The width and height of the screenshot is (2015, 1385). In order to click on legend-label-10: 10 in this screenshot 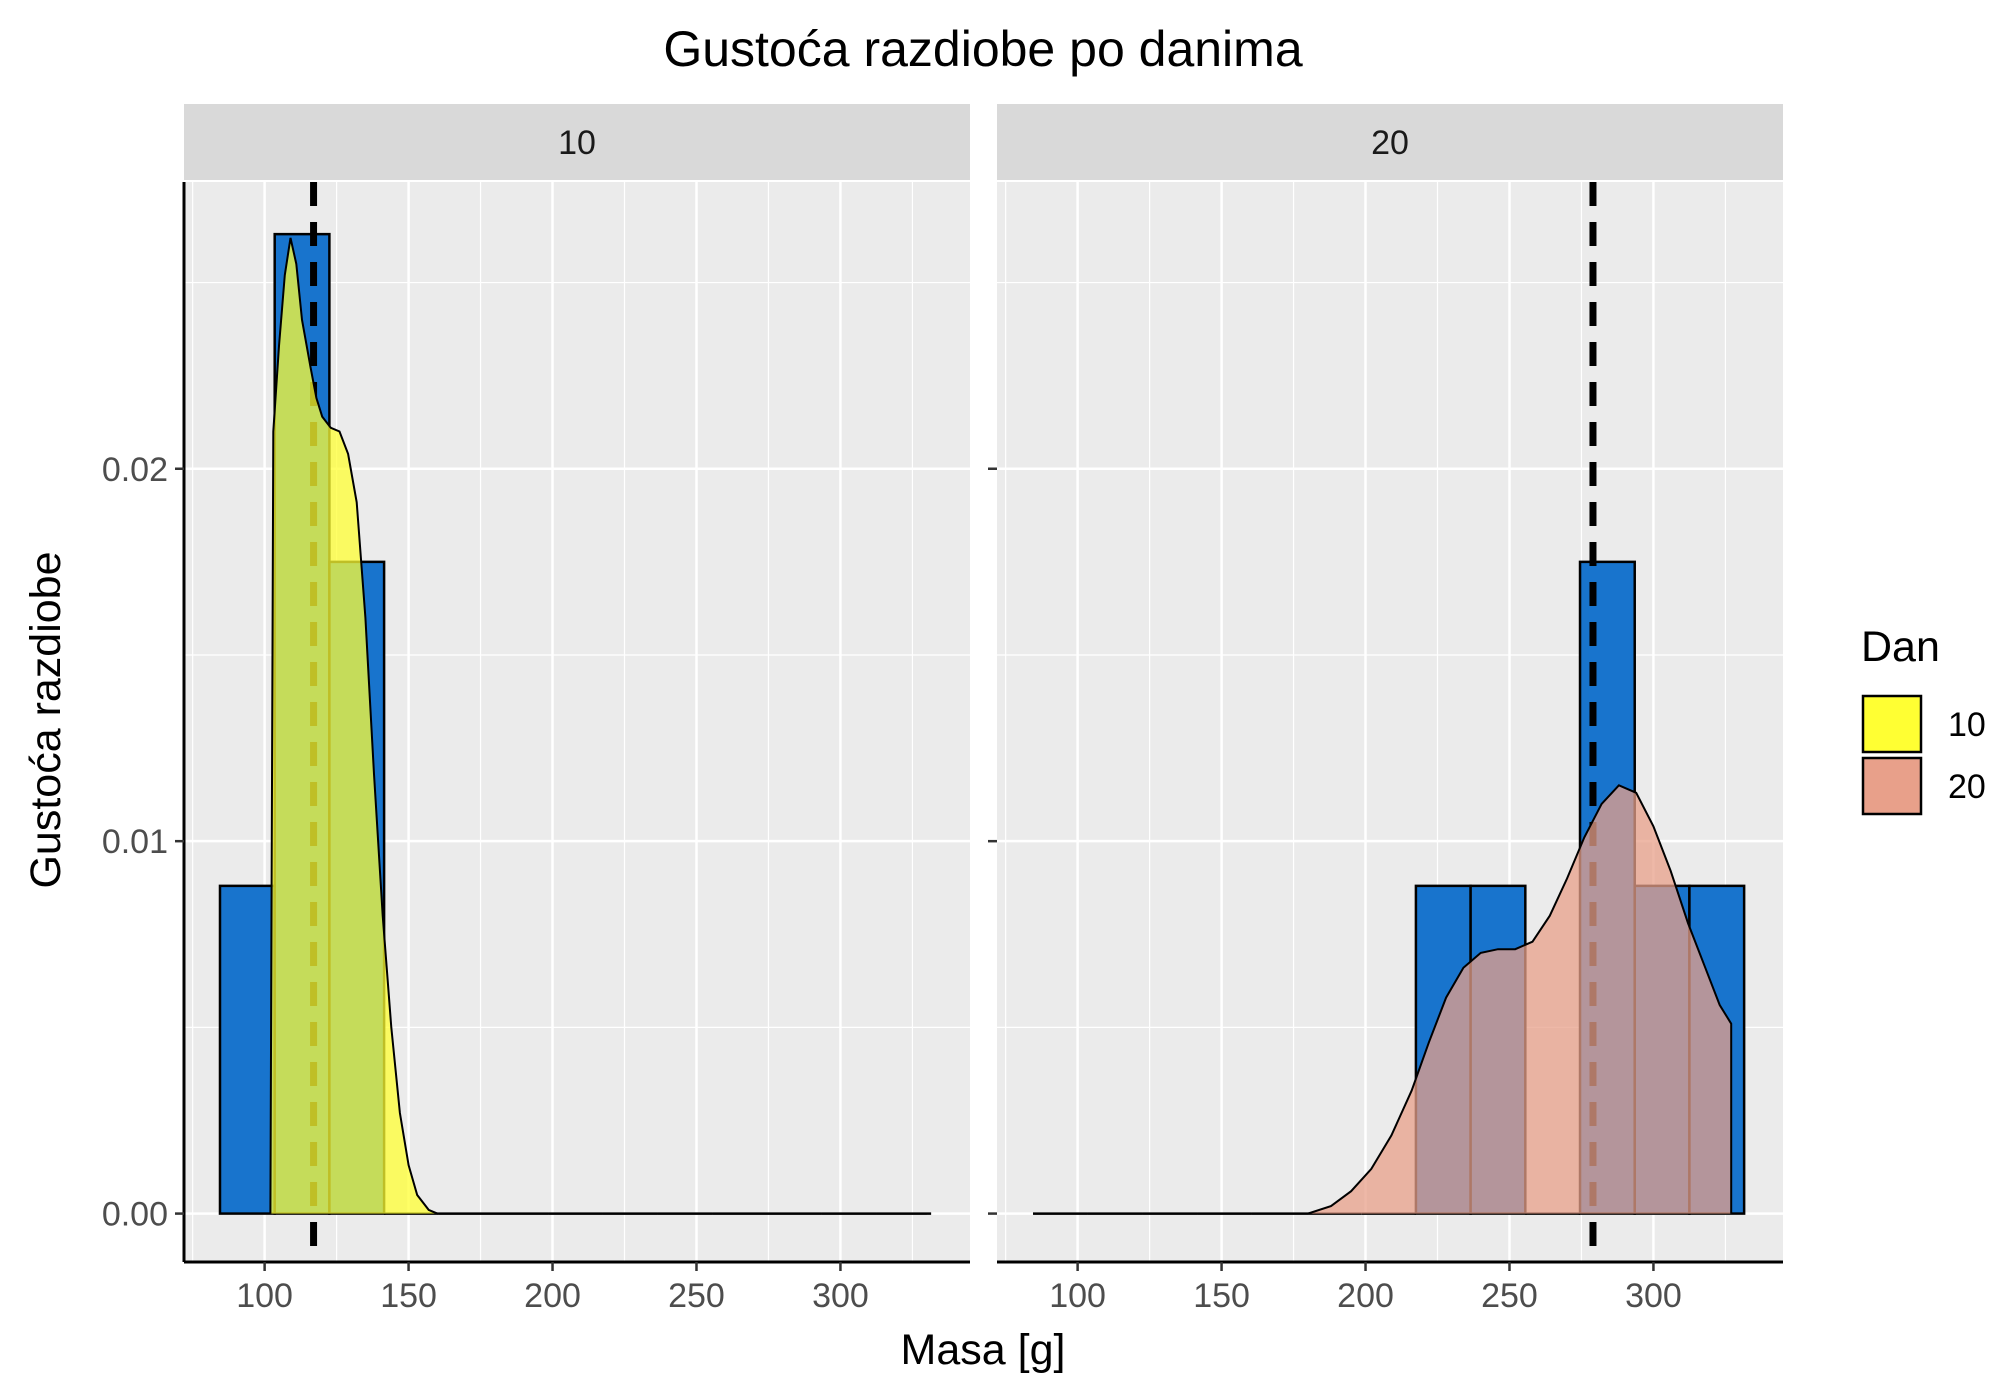, I will do `click(1967, 725)`.